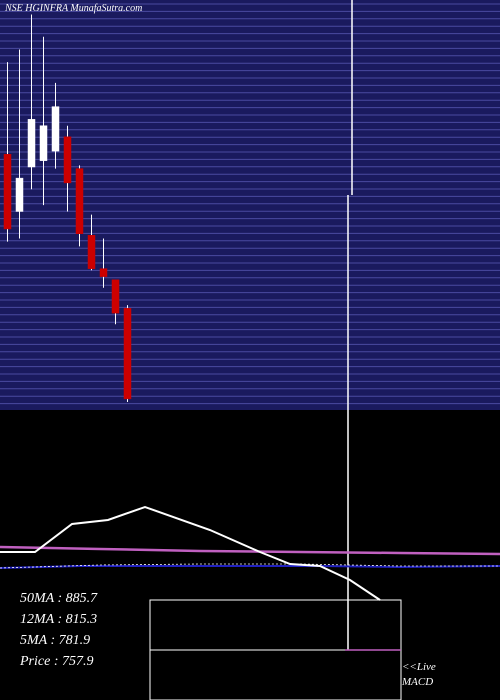  I want to click on chart-title: NSE HGINFRA MunafaSutra.com, so click(74, 8).